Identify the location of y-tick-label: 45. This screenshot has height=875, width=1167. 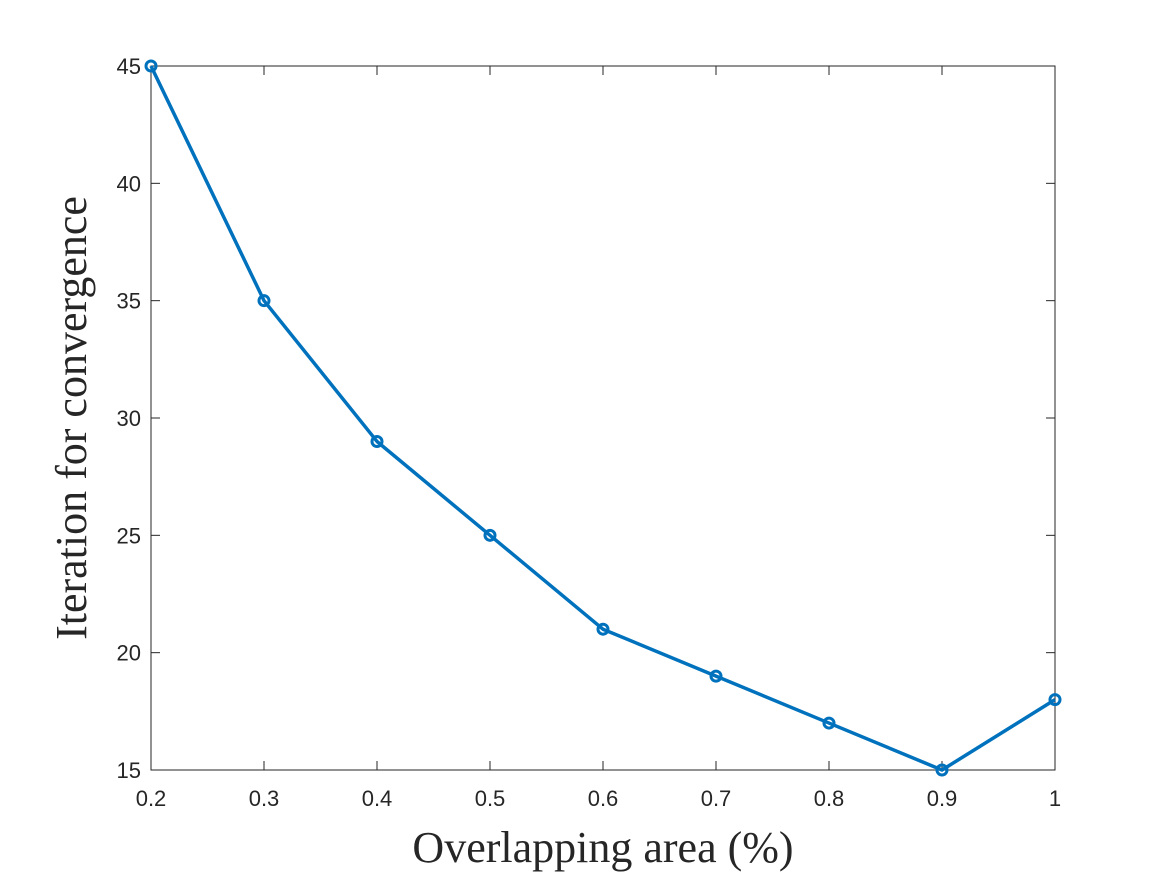
(129, 66).